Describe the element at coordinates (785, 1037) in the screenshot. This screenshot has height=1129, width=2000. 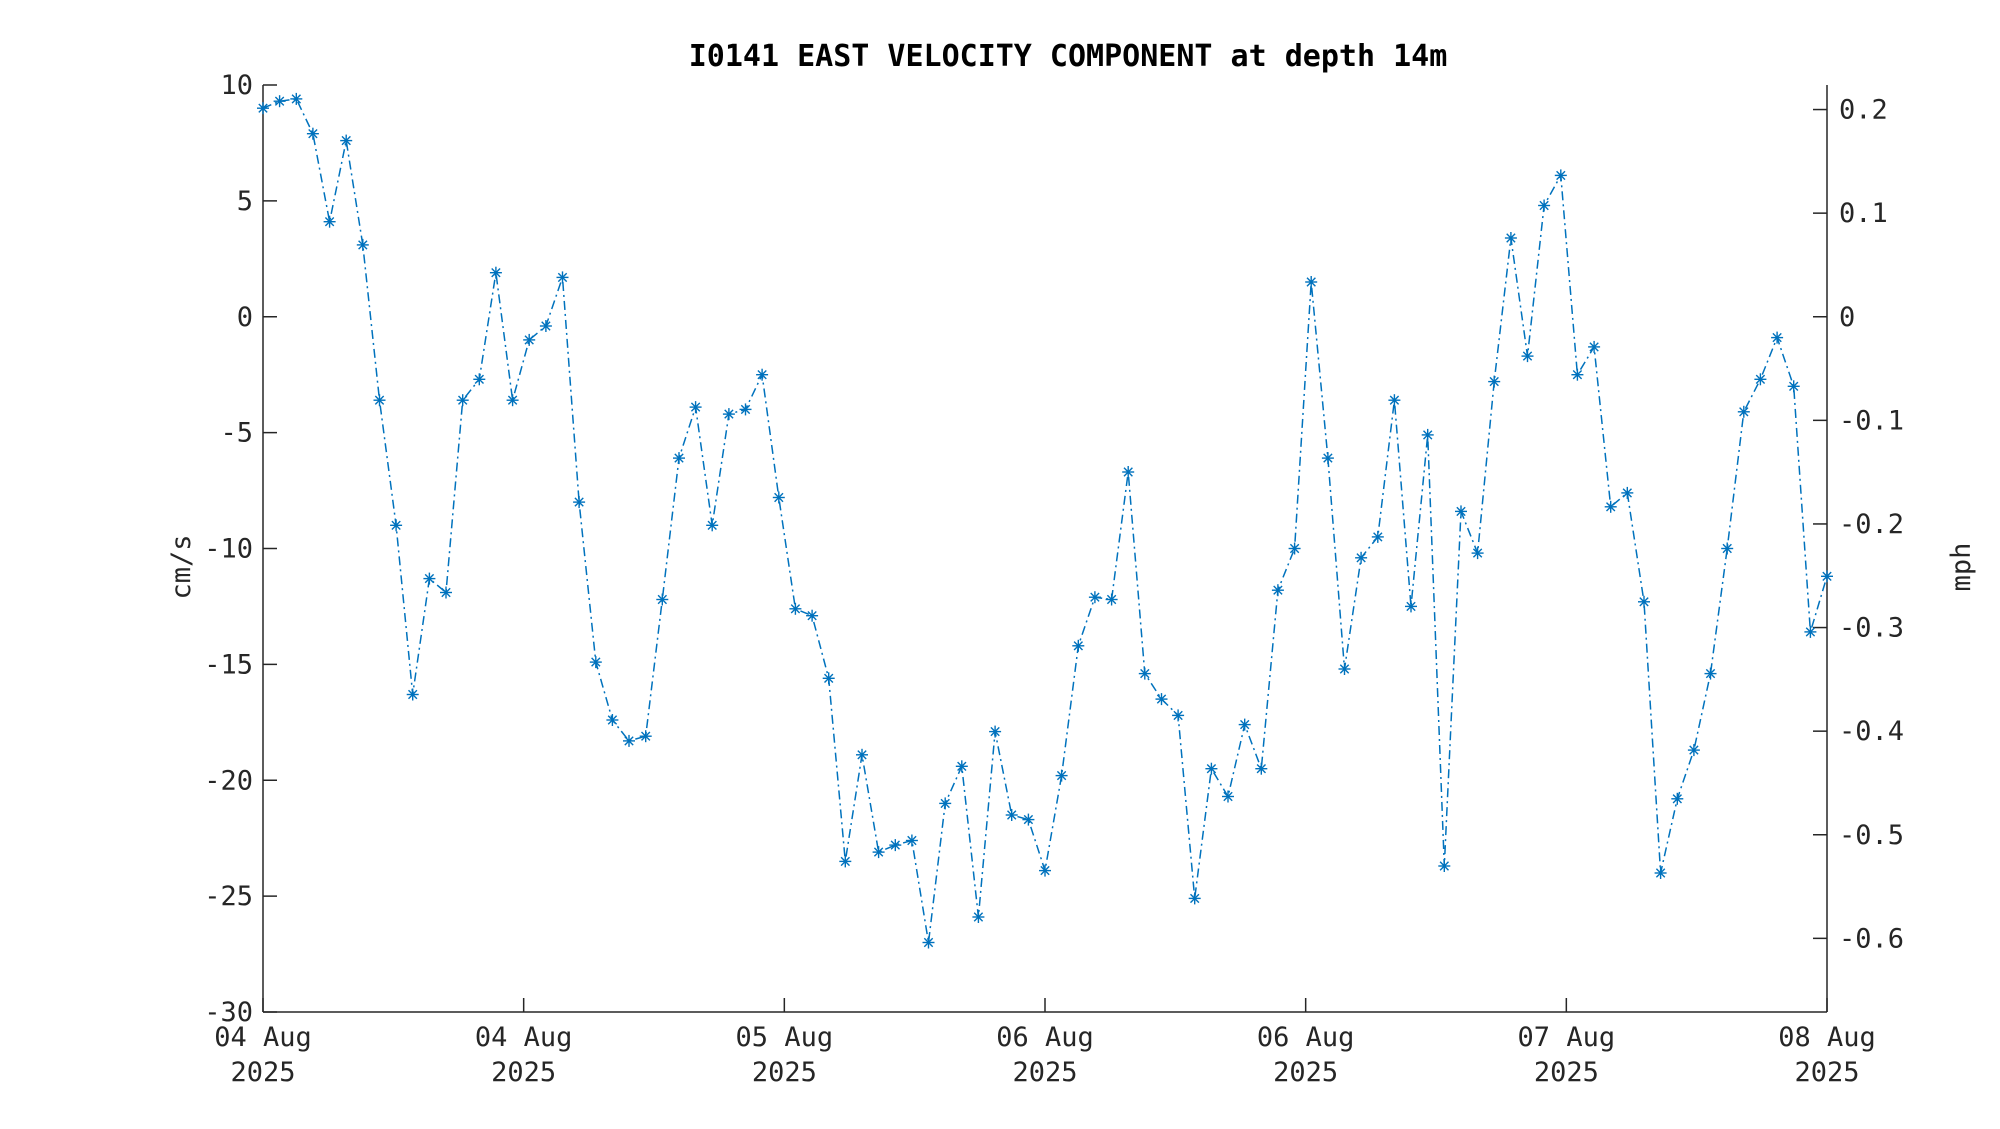
I see `x-tick-label-date: 05 Aug` at that location.